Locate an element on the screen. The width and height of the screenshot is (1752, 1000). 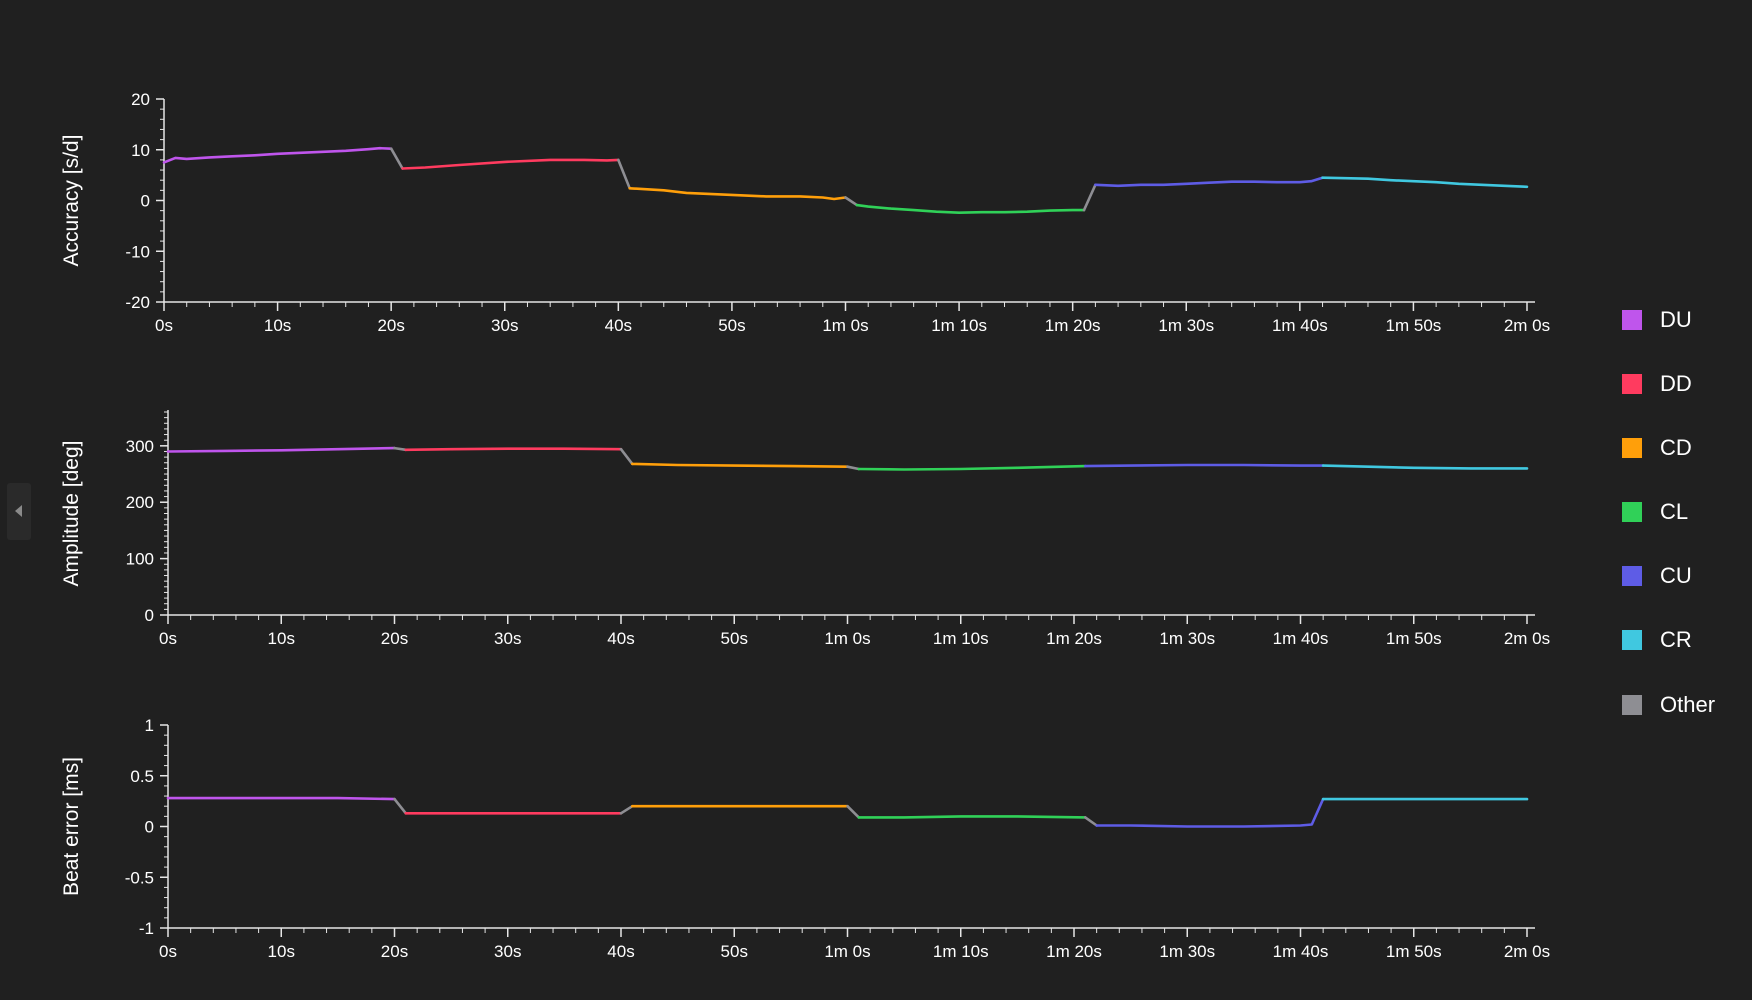
legend-swatch-other is located at coordinates (1632, 705).